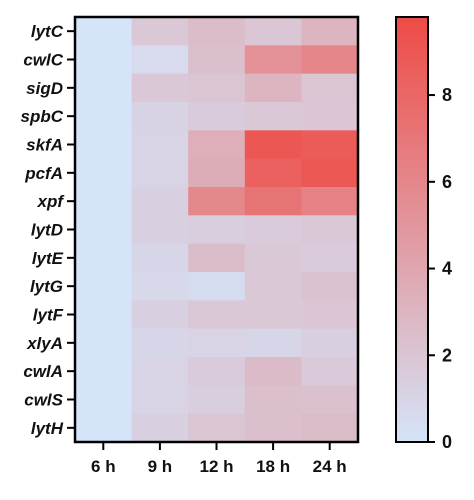 Image resolution: width=474 pixels, height=500 pixels. Describe the element at coordinates (103, 466) in the screenshot. I see `column-label: 6 h` at that location.